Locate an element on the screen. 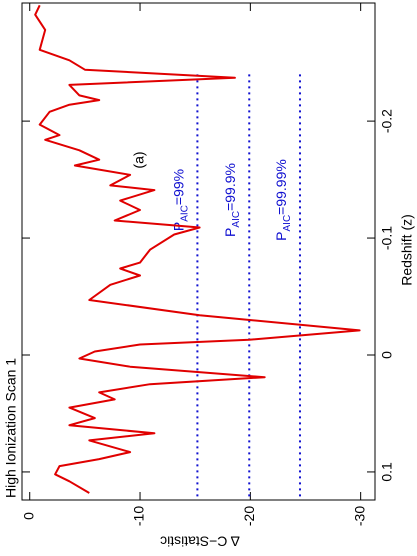 The height and width of the screenshot is (556, 417). significance-label: PAIC=99% is located at coordinates (180, 200).